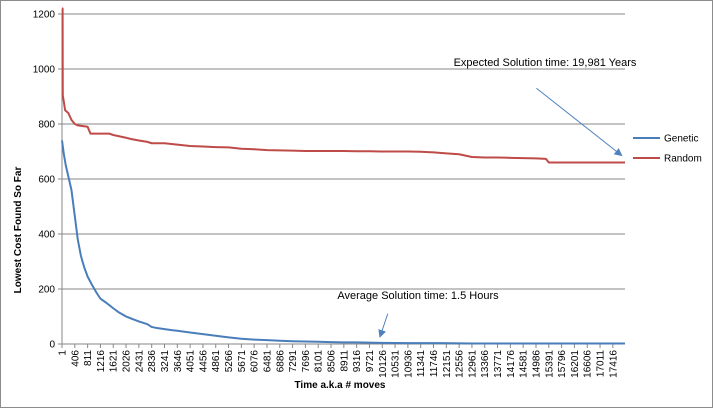 The image size is (713, 408). Describe the element at coordinates (460, 364) in the screenshot. I see `x-tick-label-12556: 12556` at that location.